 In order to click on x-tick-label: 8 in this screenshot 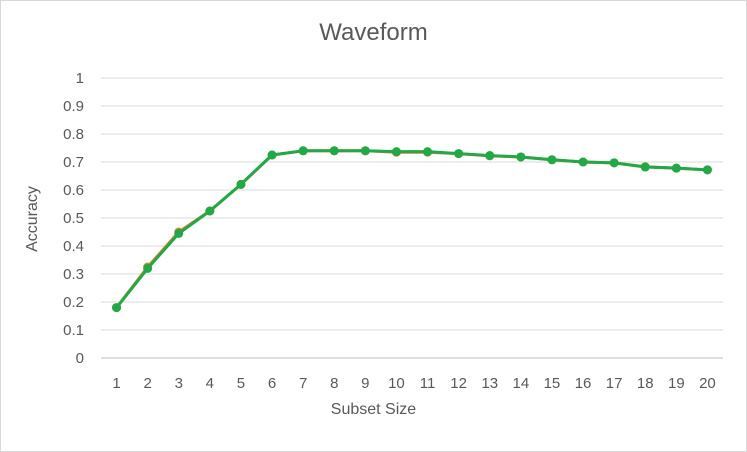, I will do `click(334, 383)`.